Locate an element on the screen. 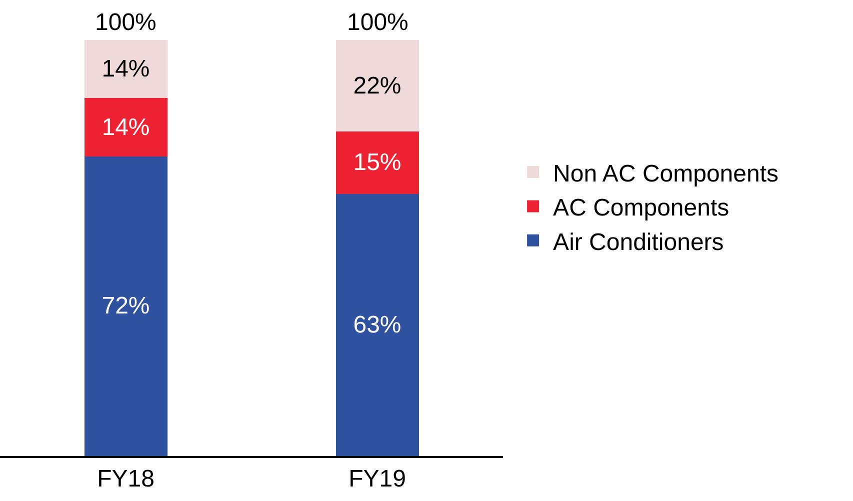  x-tick-label: FY19 is located at coordinates (377, 479).